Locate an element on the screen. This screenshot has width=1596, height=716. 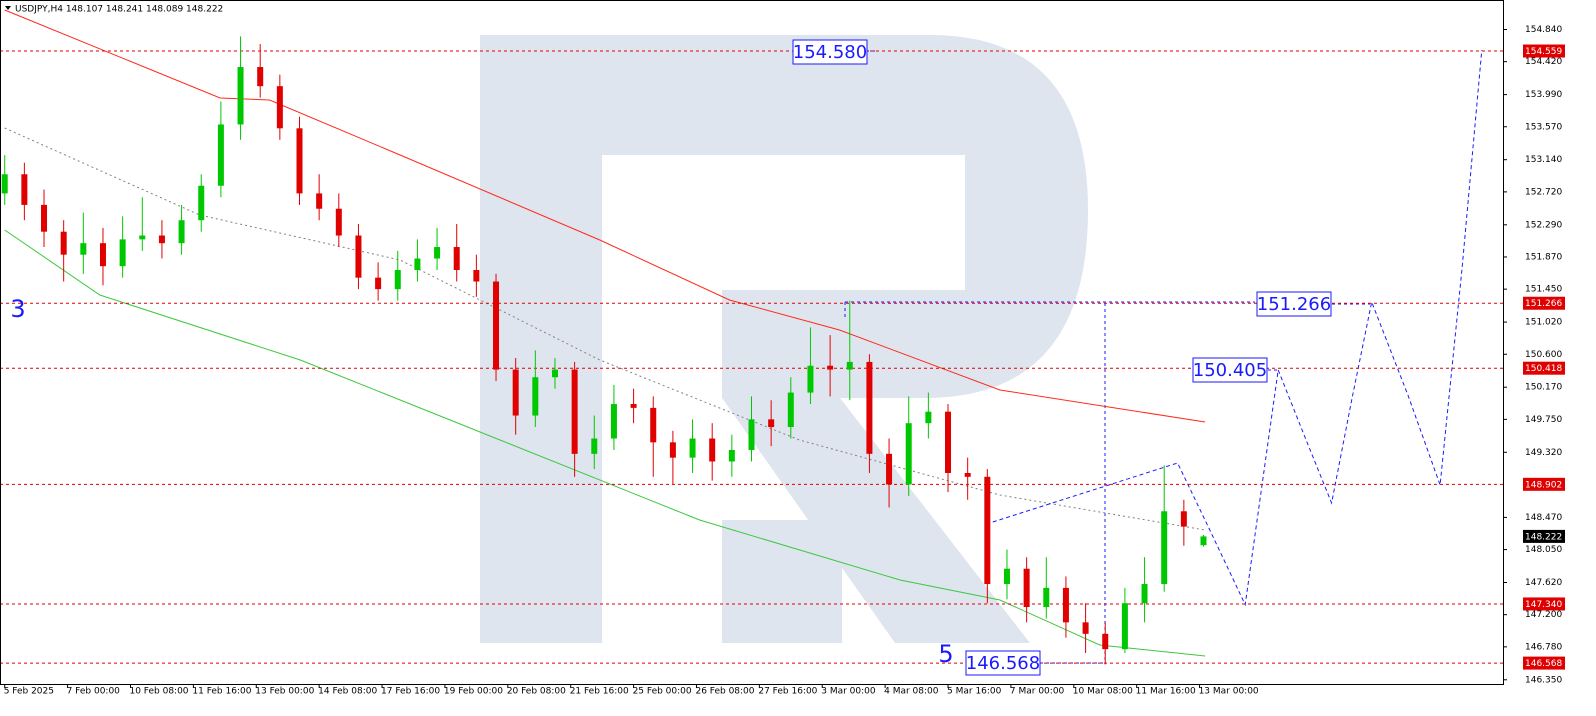
y-tick-label: 152.290 is located at coordinates (1543, 225).